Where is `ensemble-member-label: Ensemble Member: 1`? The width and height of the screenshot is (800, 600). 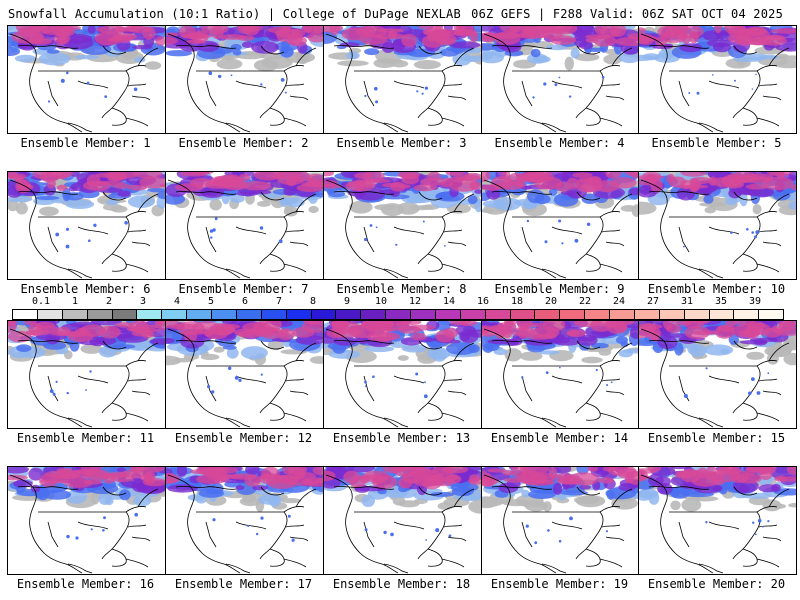
ensemble-member-label: Ensemble Member: 1 is located at coordinates (85, 143).